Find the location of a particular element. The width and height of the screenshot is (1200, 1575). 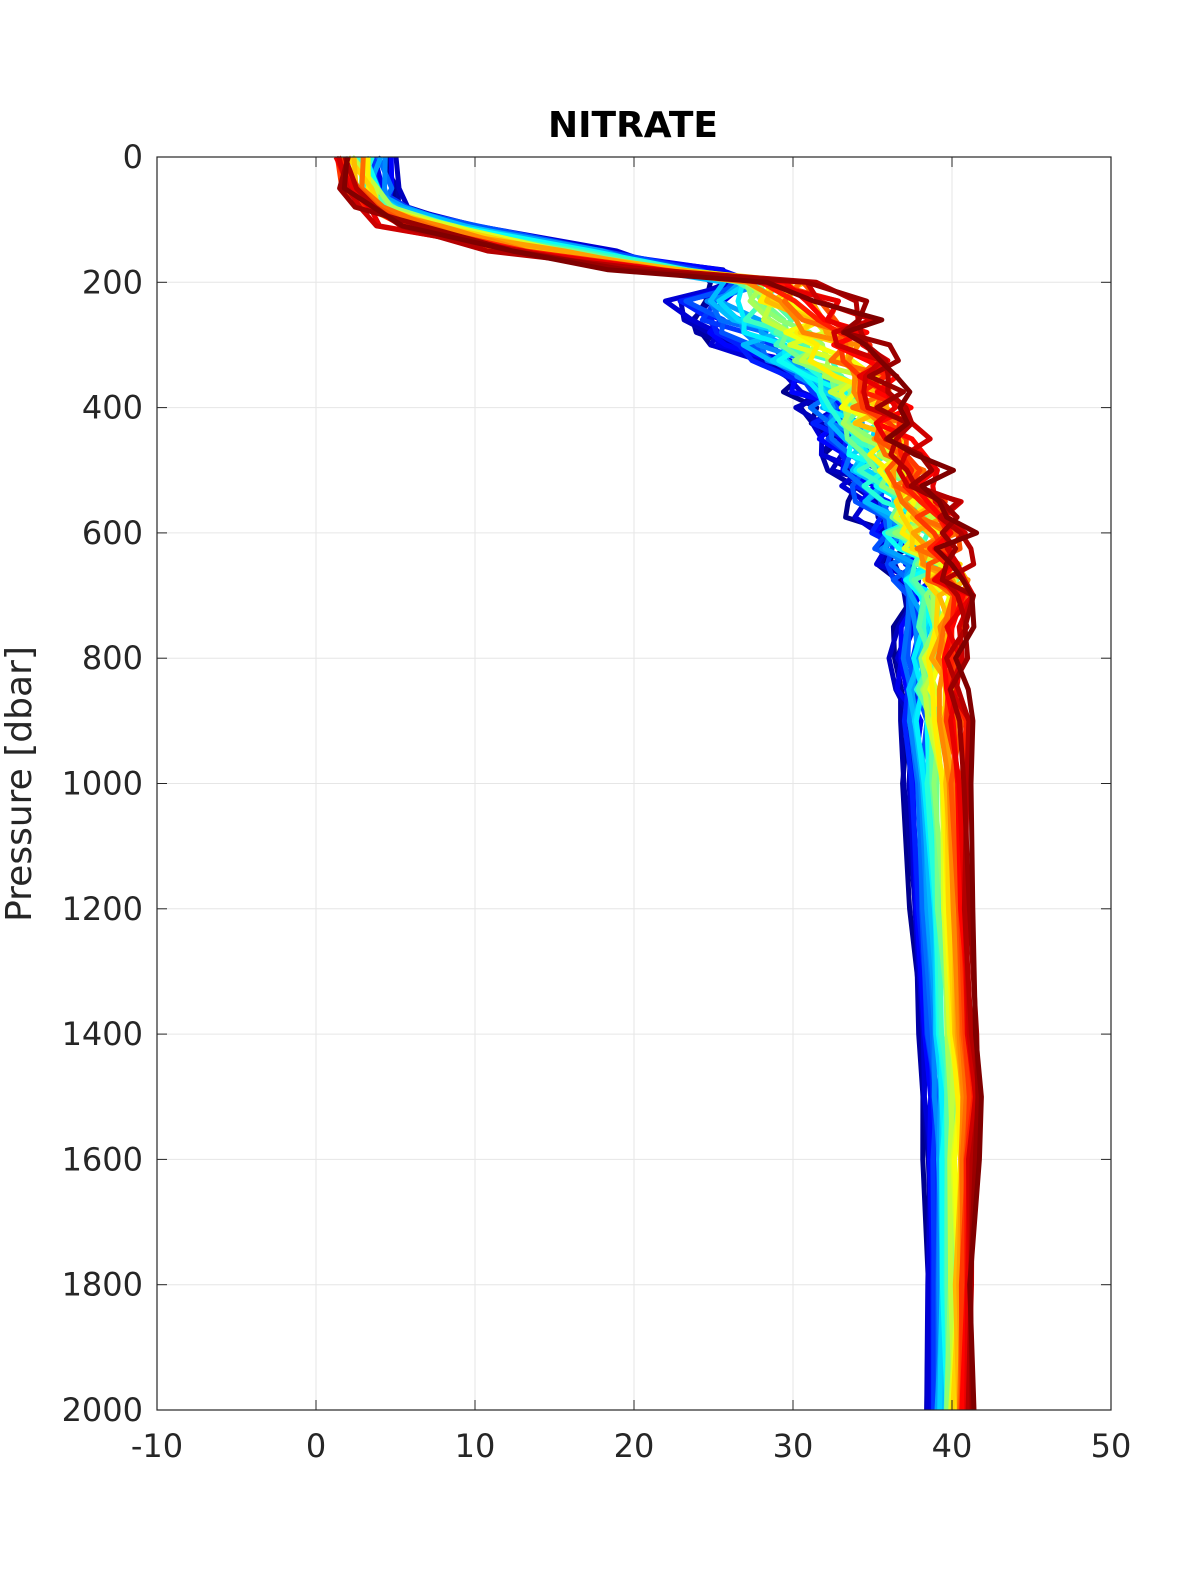

y-tick-label: 800 is located at coordinates (112, 658).